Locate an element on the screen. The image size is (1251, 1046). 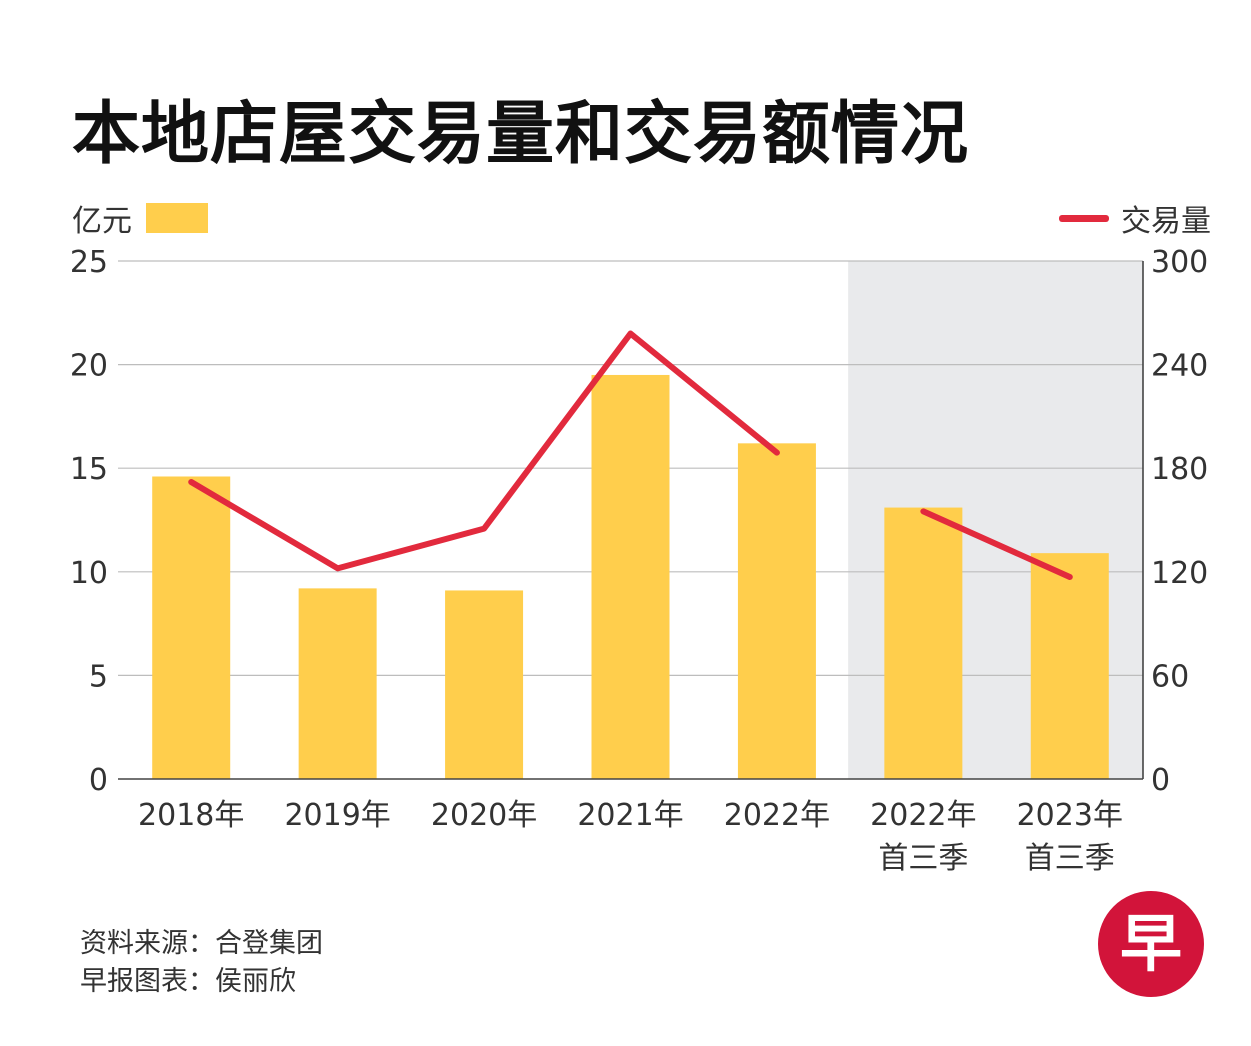
bar-legend-swatch is located at coordinates (177, 218).